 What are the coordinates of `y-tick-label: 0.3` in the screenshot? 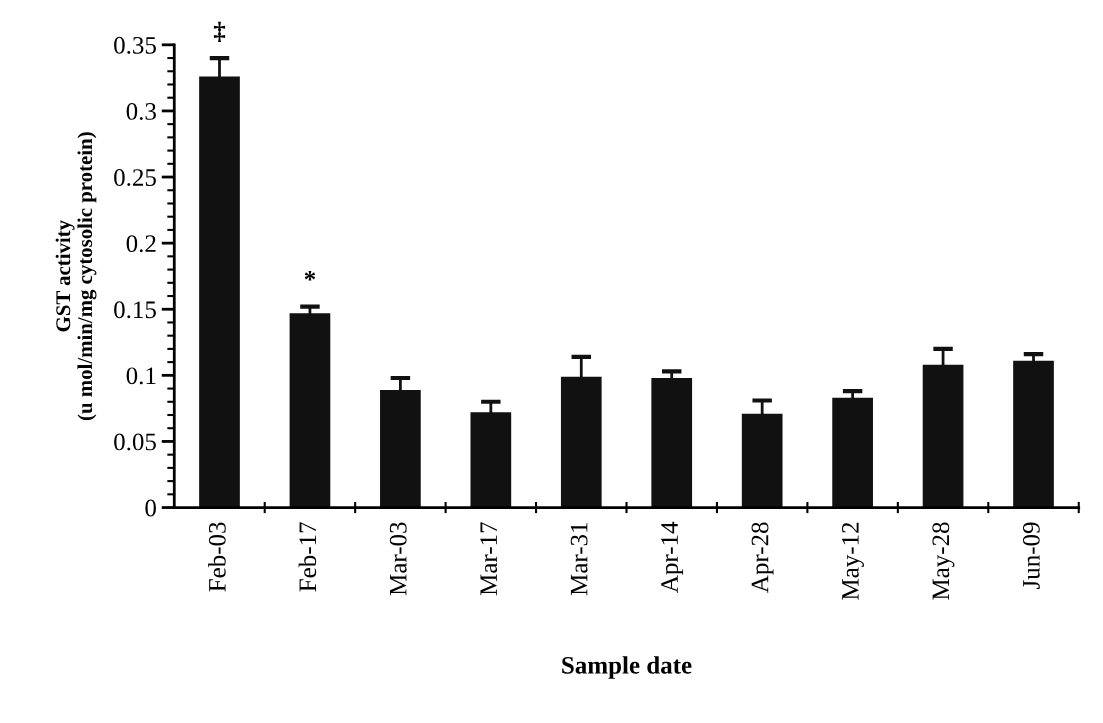 It's located at (141, 111).